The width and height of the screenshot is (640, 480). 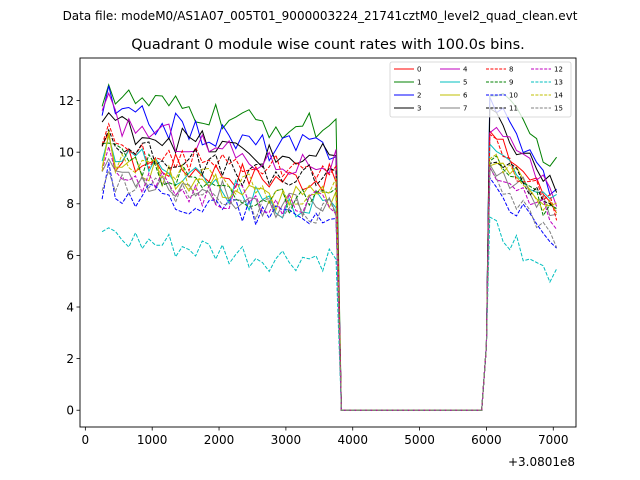 What do you see at coordinates (419, 440) in the screenshot?
I see `x-tick-label: 5000` at bounding box center [419, 440].